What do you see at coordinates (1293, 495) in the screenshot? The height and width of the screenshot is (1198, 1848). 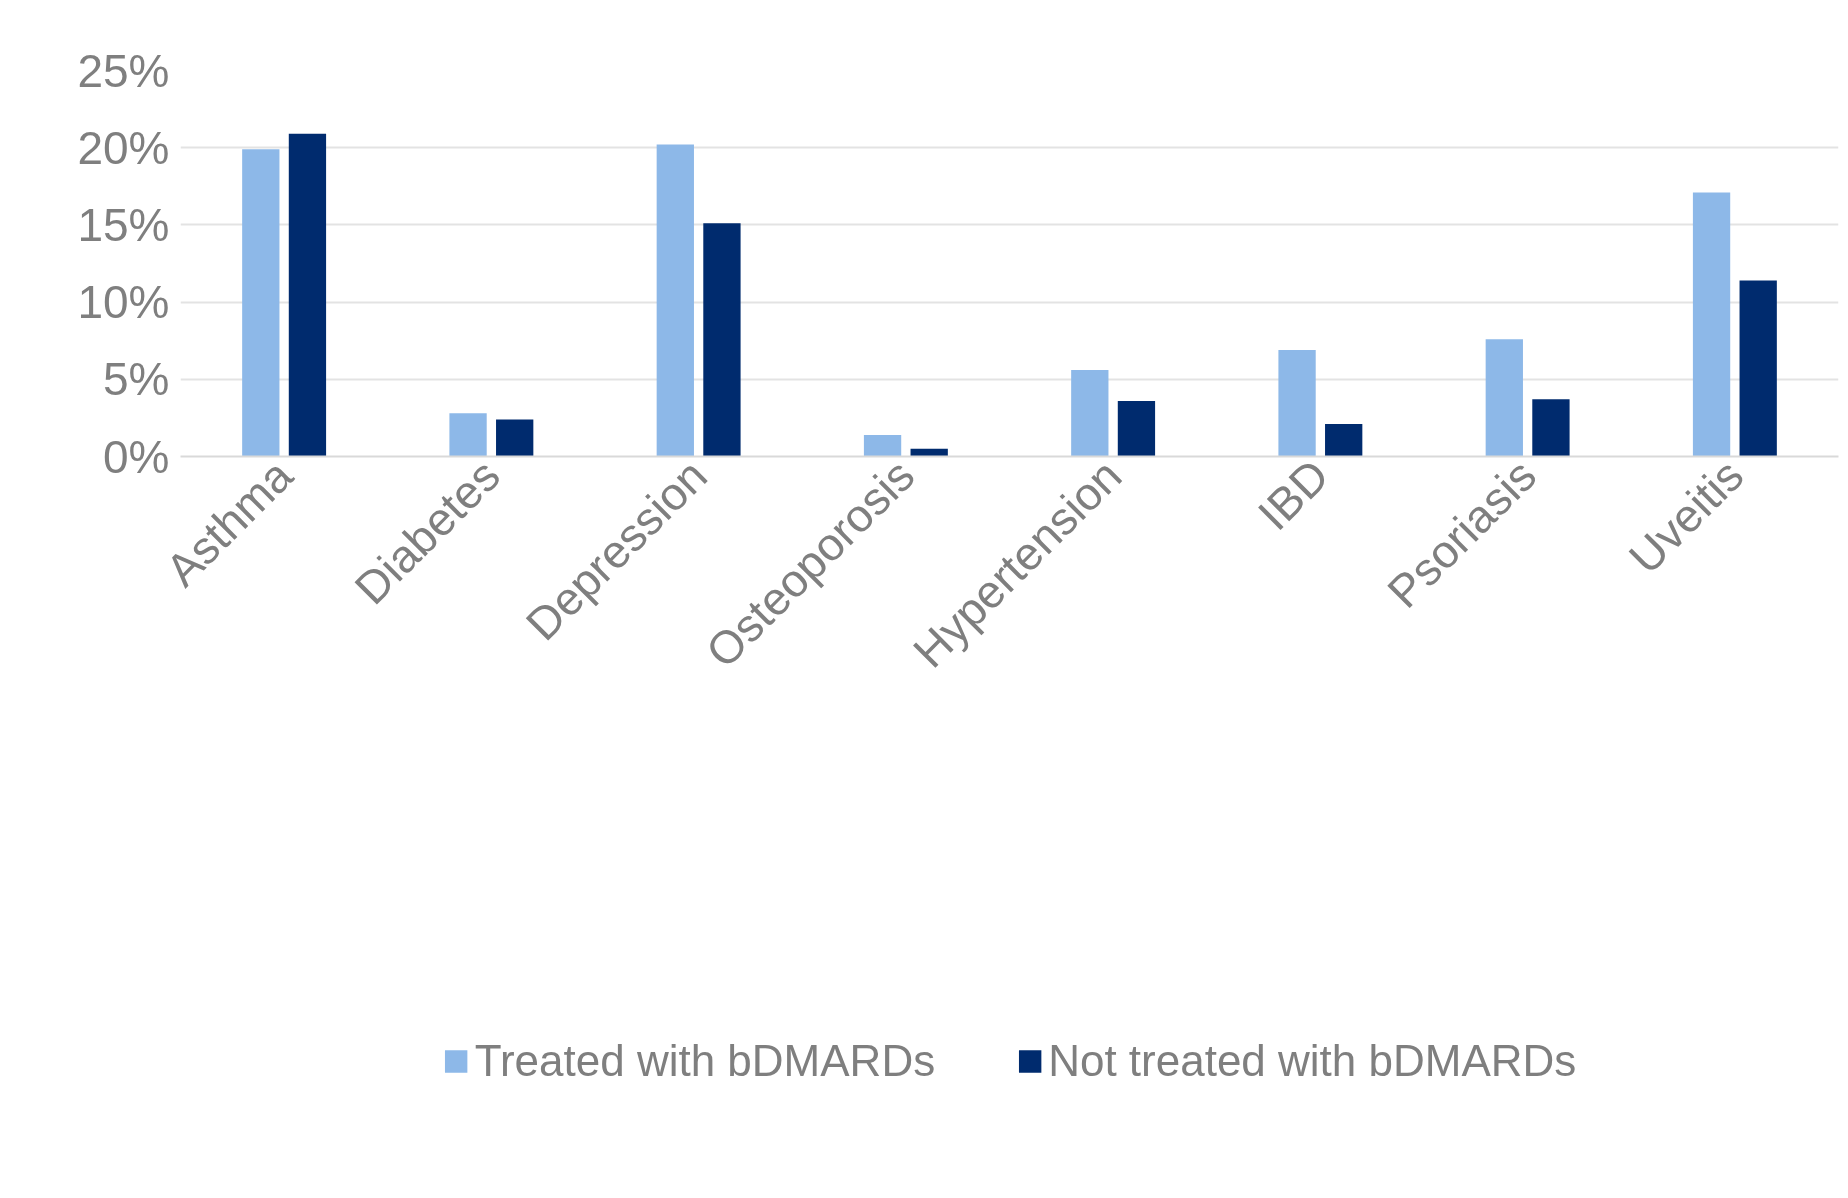 I see `x-tick-label: IBD` at bounding box center [1293, 495].